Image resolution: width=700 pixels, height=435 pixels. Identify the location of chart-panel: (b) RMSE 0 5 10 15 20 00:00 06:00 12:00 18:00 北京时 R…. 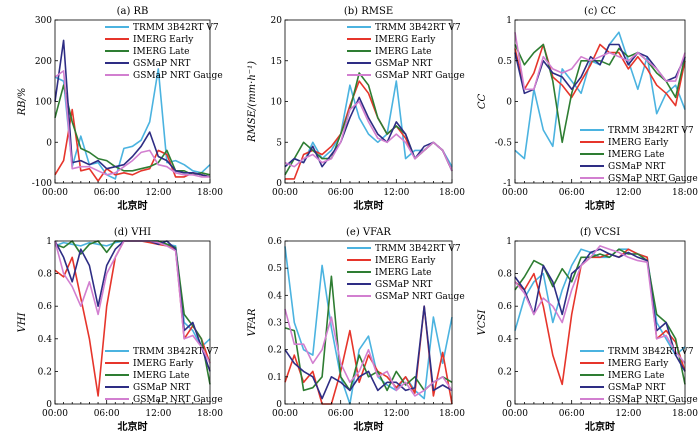
(356, 109).